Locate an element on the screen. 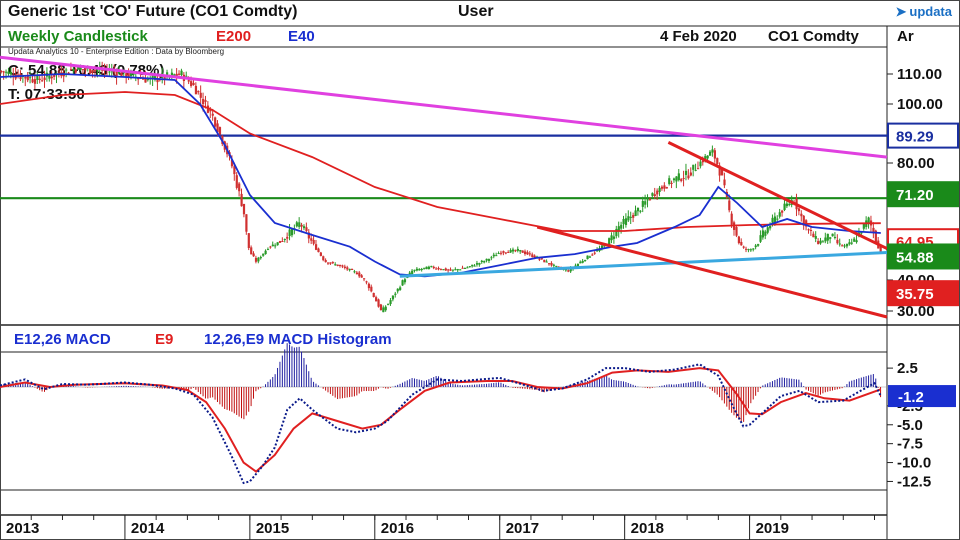 The image size is (960, 540). chart-type-label: Weekly Candlestick is located at coordinates (78, 36).